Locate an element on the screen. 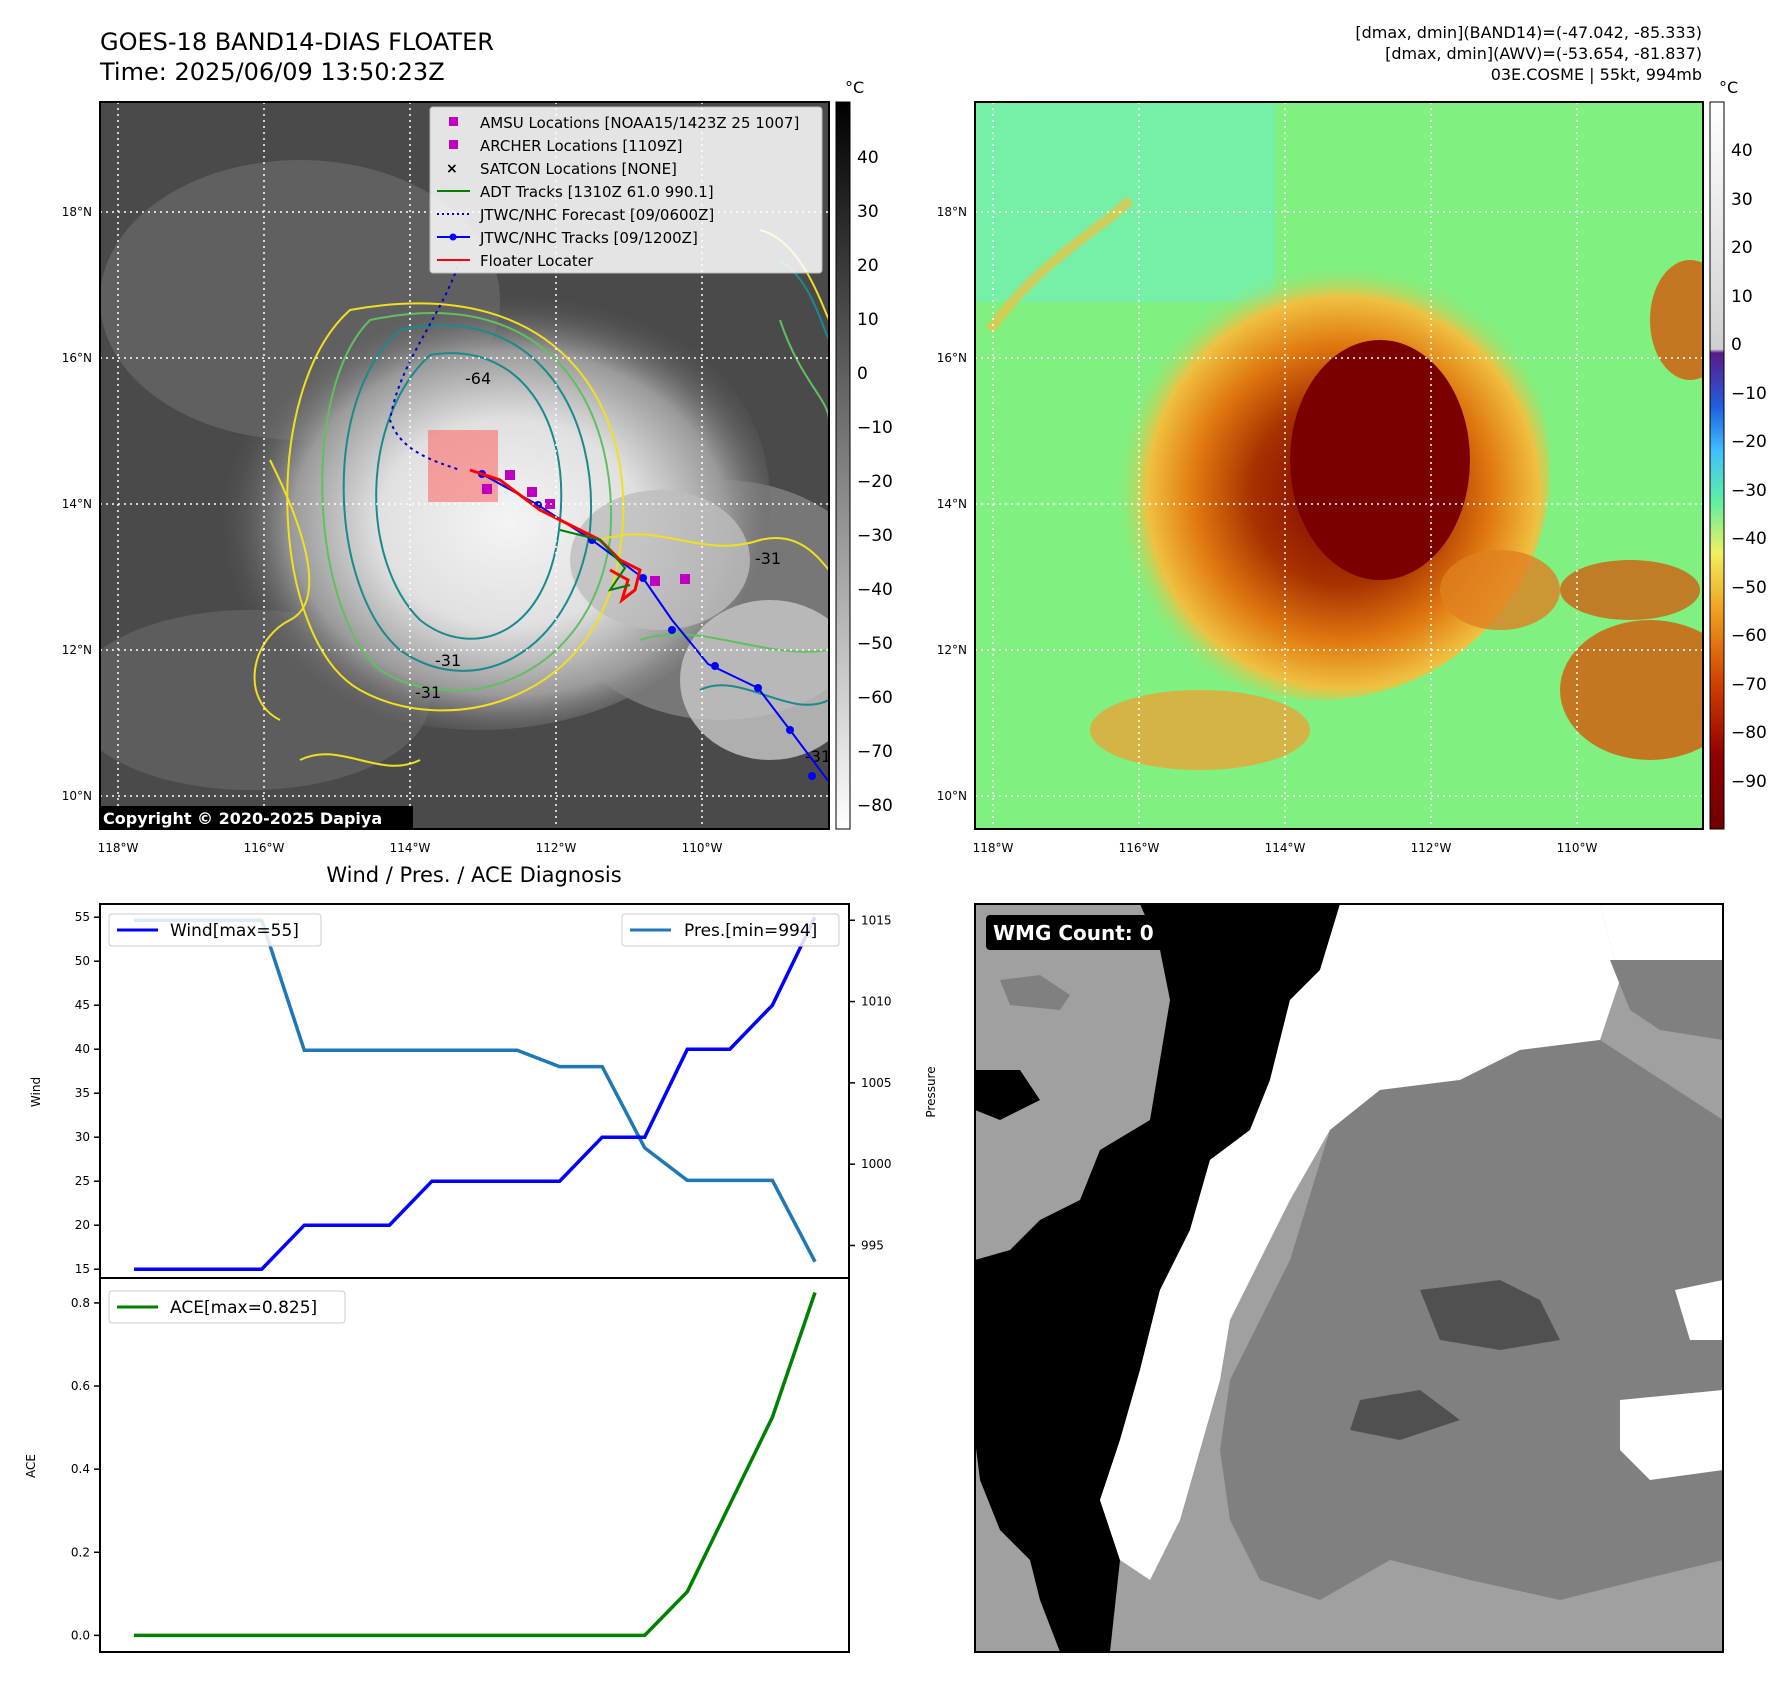 This screenshot has width=1792, height=1690. ace-ylabel: ACE is located at coordinates (31, 1466).